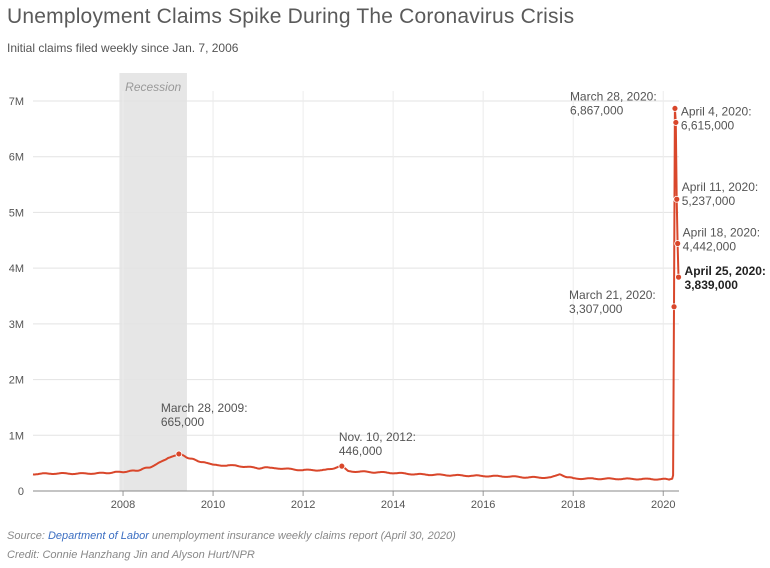 Image resolution: width=770 pixels, height=568 pixels. Describe the element at coordinates (16, 213) in the screenshot. I see `y-tick-label: 5M` at that location.